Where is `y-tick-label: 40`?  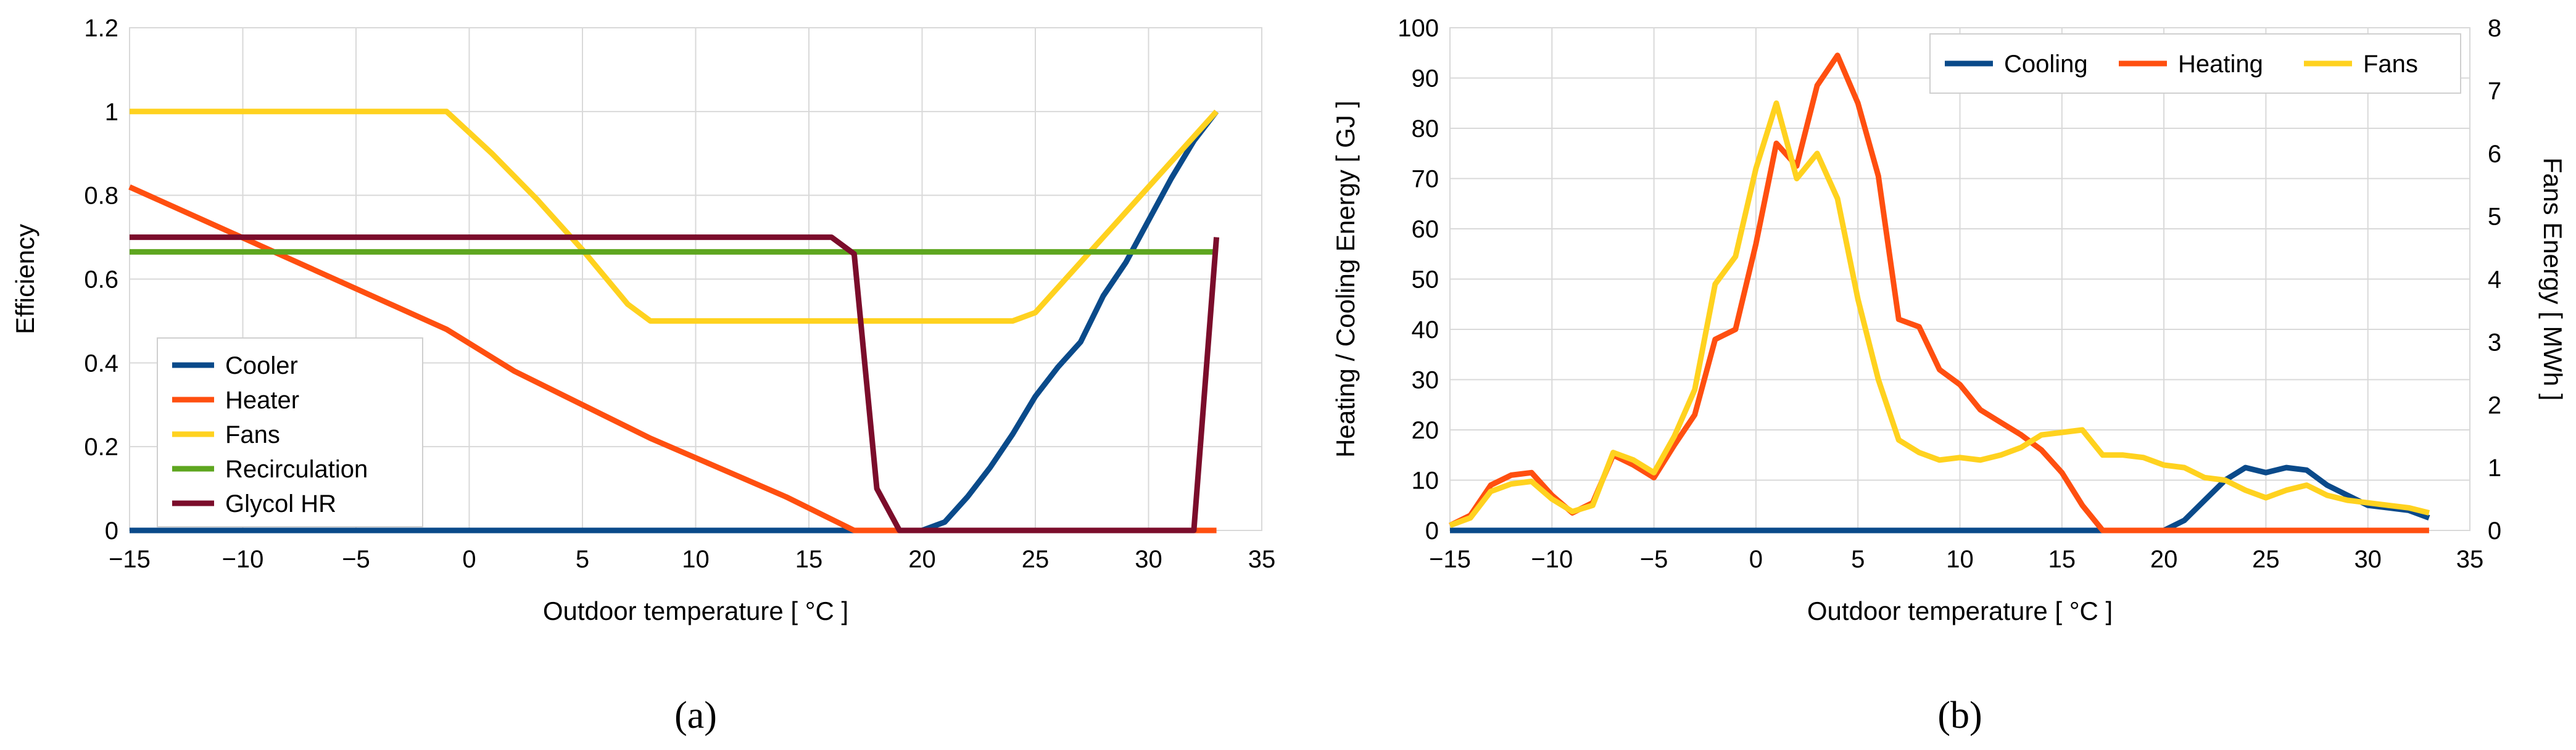
y-tick-label: 40 is located at coordinates (1426, 330).